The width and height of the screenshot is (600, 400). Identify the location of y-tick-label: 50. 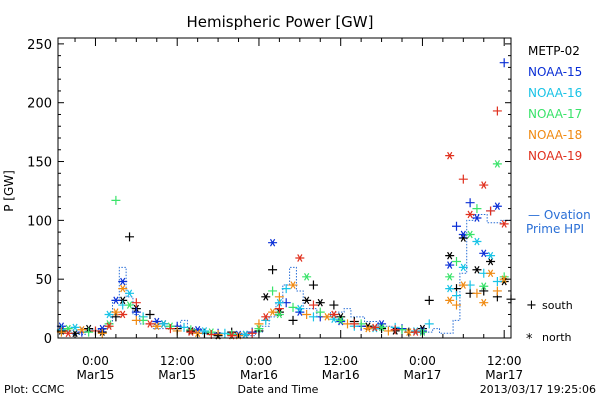
(43, 280).